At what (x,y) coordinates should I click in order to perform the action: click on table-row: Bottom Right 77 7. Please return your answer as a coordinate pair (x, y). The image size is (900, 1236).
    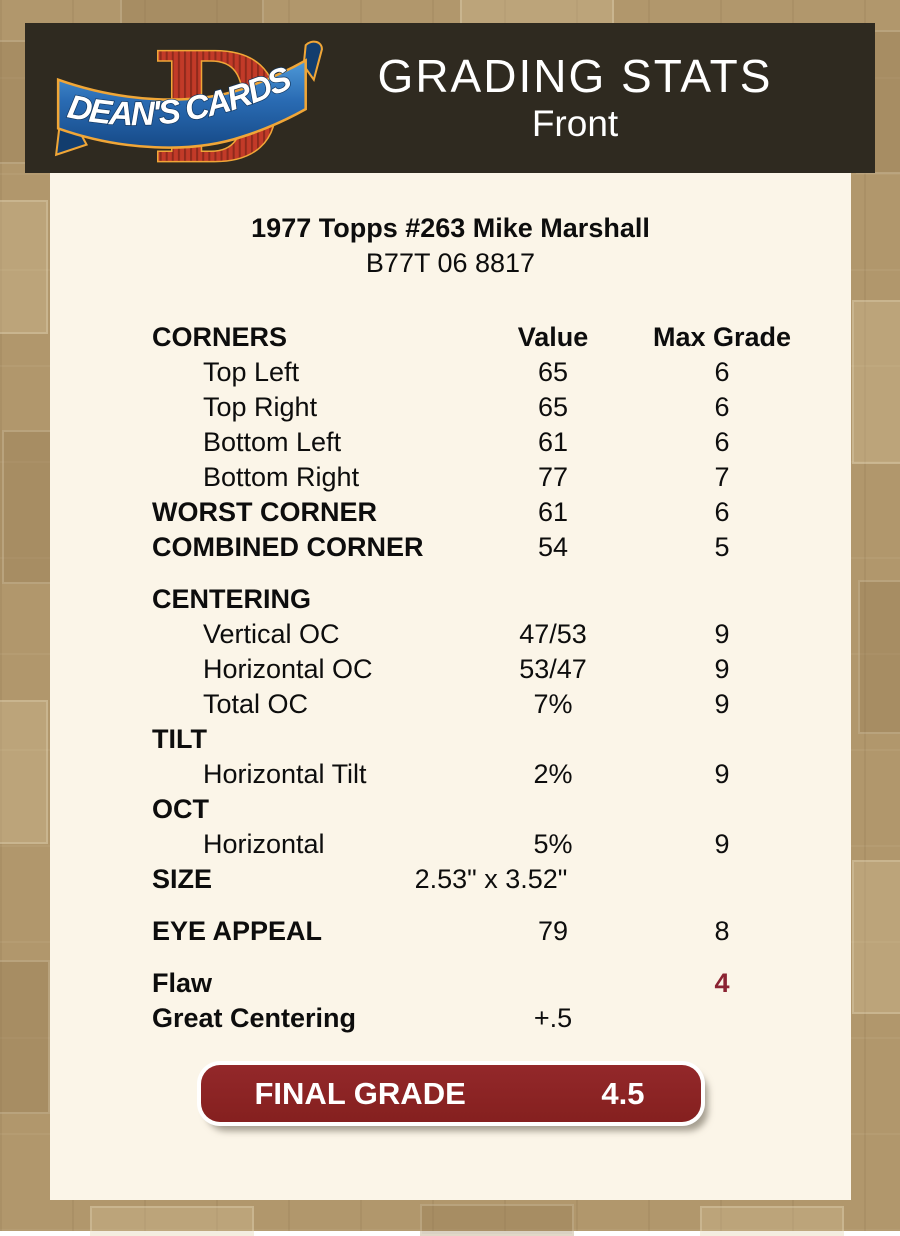
    Looking at the image, I should click on (450, 477).